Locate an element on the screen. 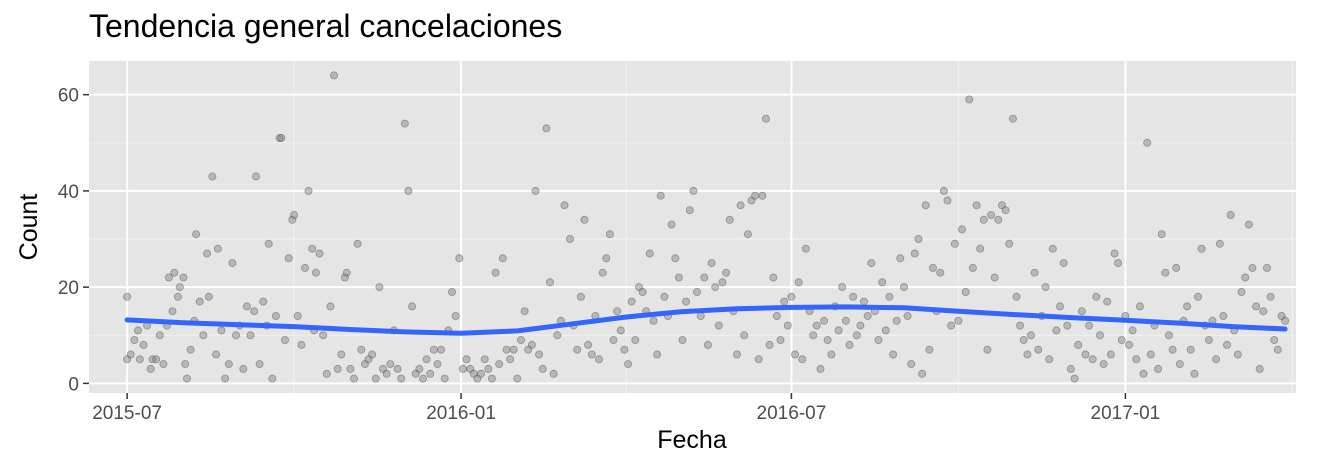  trend-line is located at coordinates (706, 320).